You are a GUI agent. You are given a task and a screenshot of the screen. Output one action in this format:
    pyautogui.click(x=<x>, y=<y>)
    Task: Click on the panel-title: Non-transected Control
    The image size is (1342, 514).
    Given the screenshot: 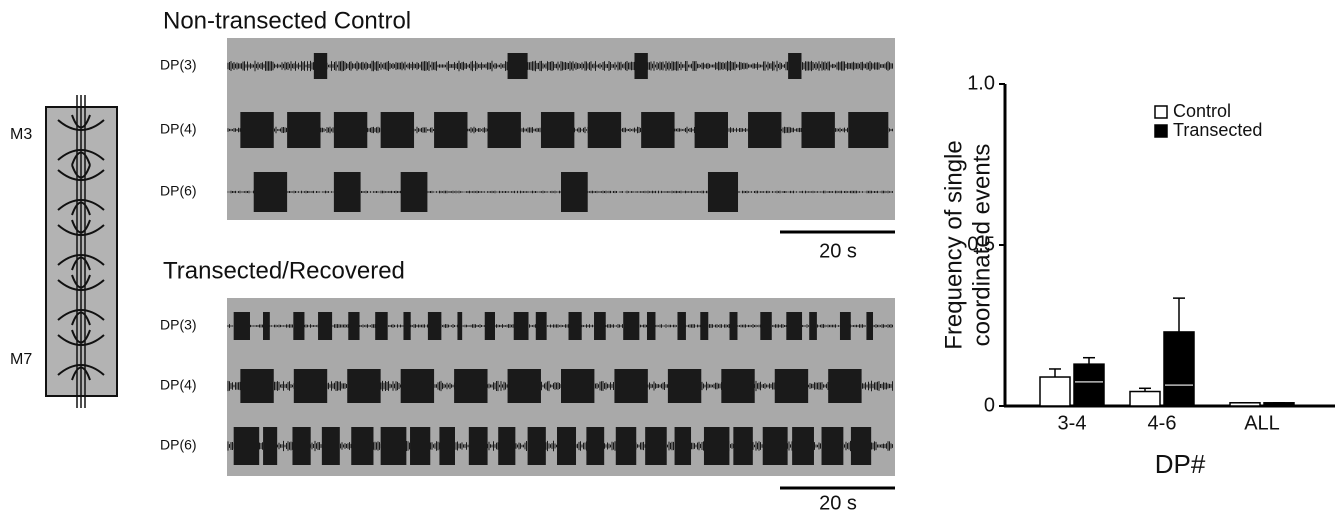 What is the action you would take?
    pyautogui.click(x=287, y=20)
    